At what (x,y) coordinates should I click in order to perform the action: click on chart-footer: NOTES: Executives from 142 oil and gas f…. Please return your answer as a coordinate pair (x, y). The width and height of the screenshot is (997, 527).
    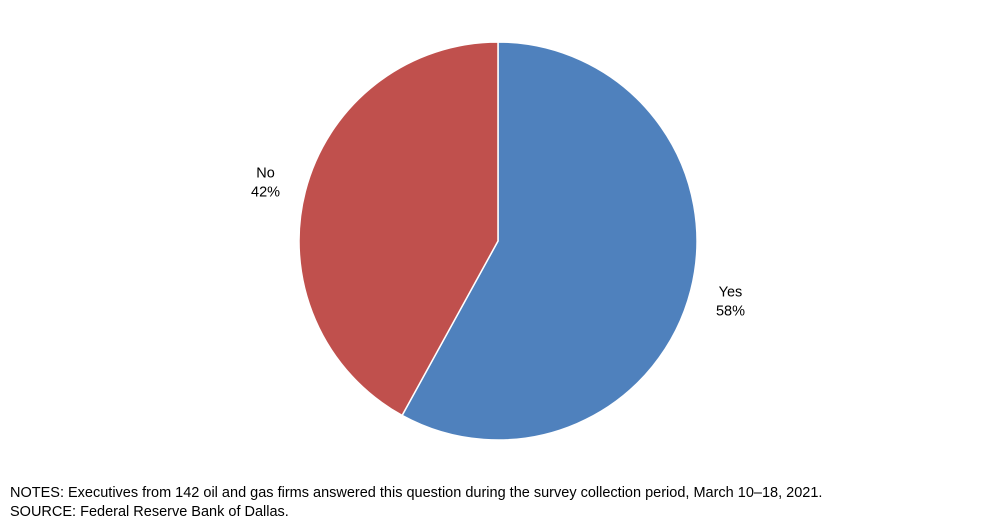
    Looking at the image, I should click on (500, 503).